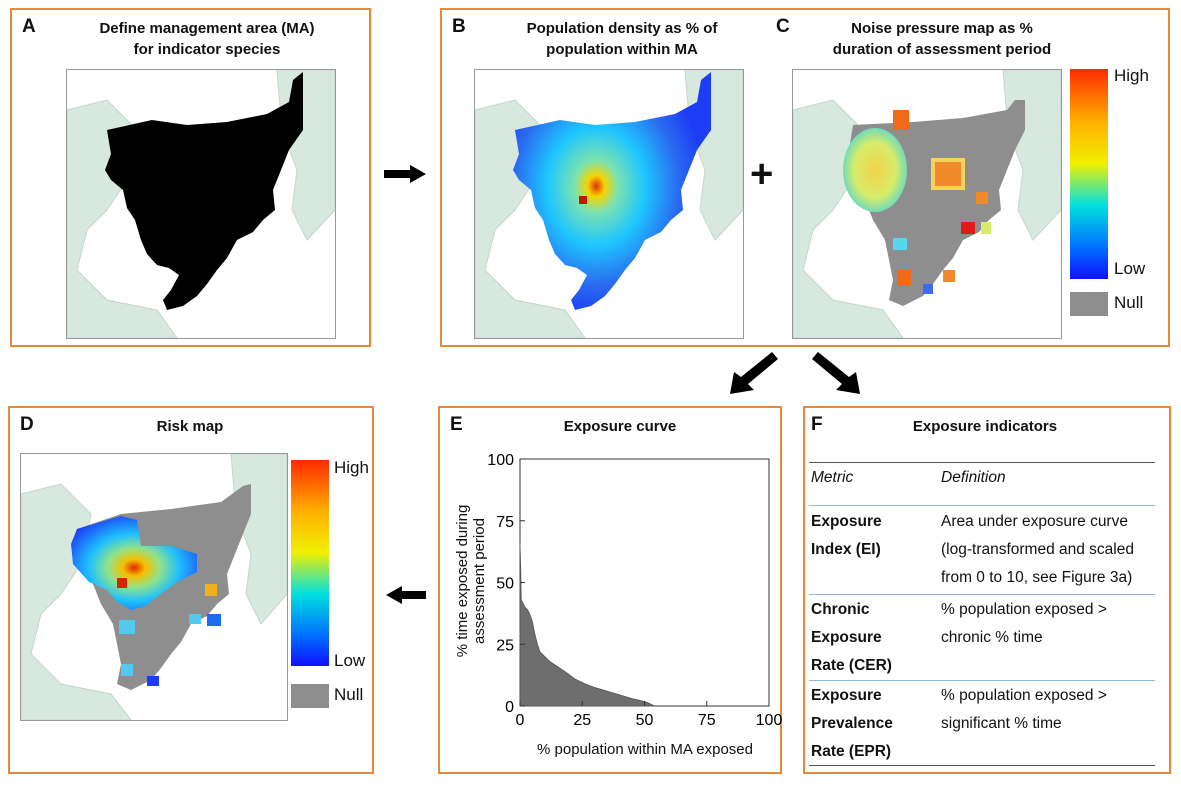 This screenshot has width=1181, height=796. I want to click on chart-y-axis-label-line1: % time exposed during, so click(462, 581).